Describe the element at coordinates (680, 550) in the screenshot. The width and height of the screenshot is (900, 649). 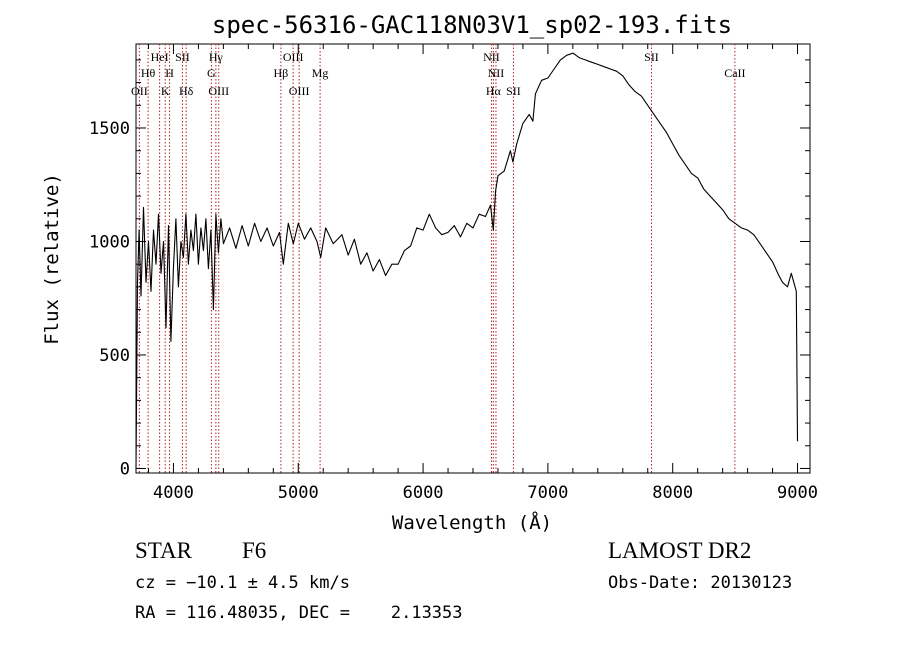
I see `survey-name: LAMOST DR2` at that location.